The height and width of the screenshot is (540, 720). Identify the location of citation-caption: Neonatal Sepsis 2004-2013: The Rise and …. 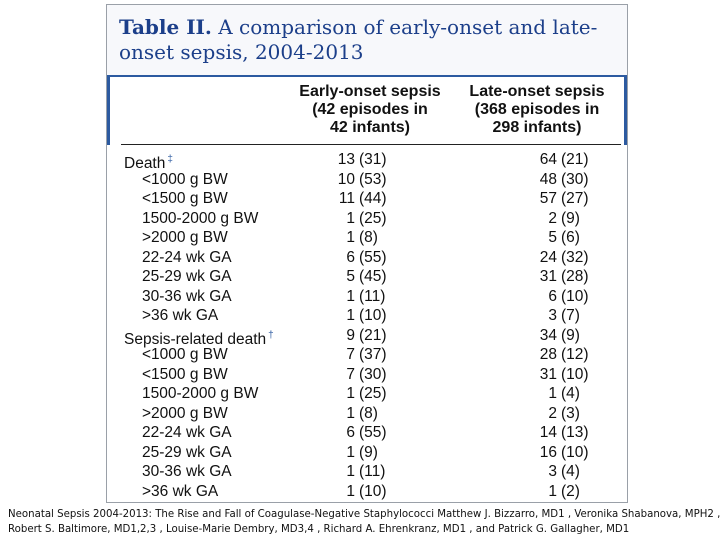
(364, 522).